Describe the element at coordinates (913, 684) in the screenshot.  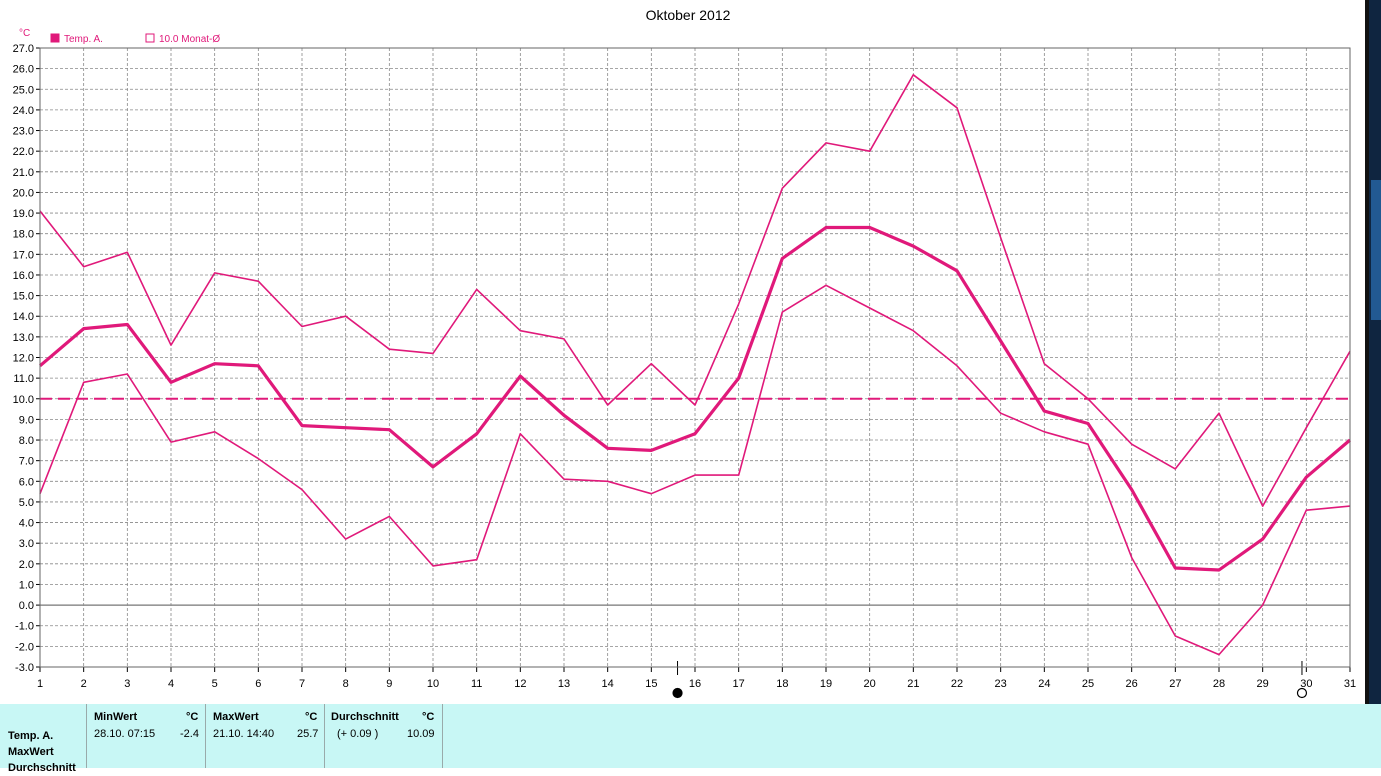
I see `x-tick-label: 21` at that location.